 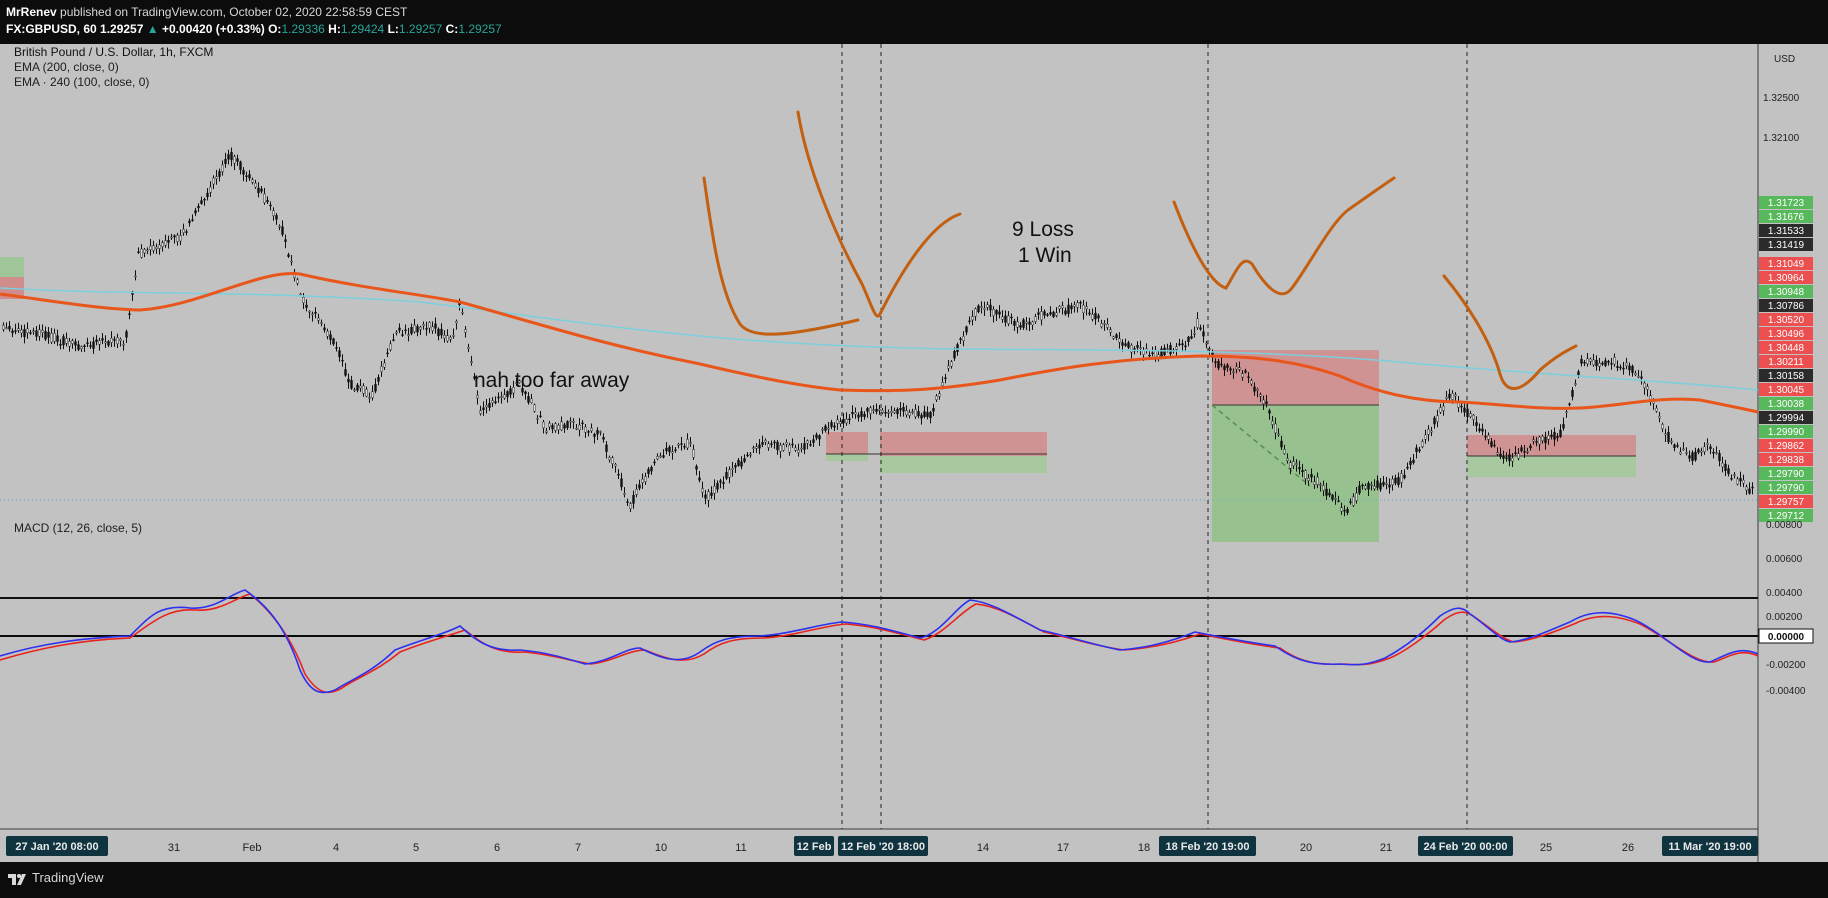 I want to click on stats-loss-text: 9 Loss, so click(x=1043, y=229).